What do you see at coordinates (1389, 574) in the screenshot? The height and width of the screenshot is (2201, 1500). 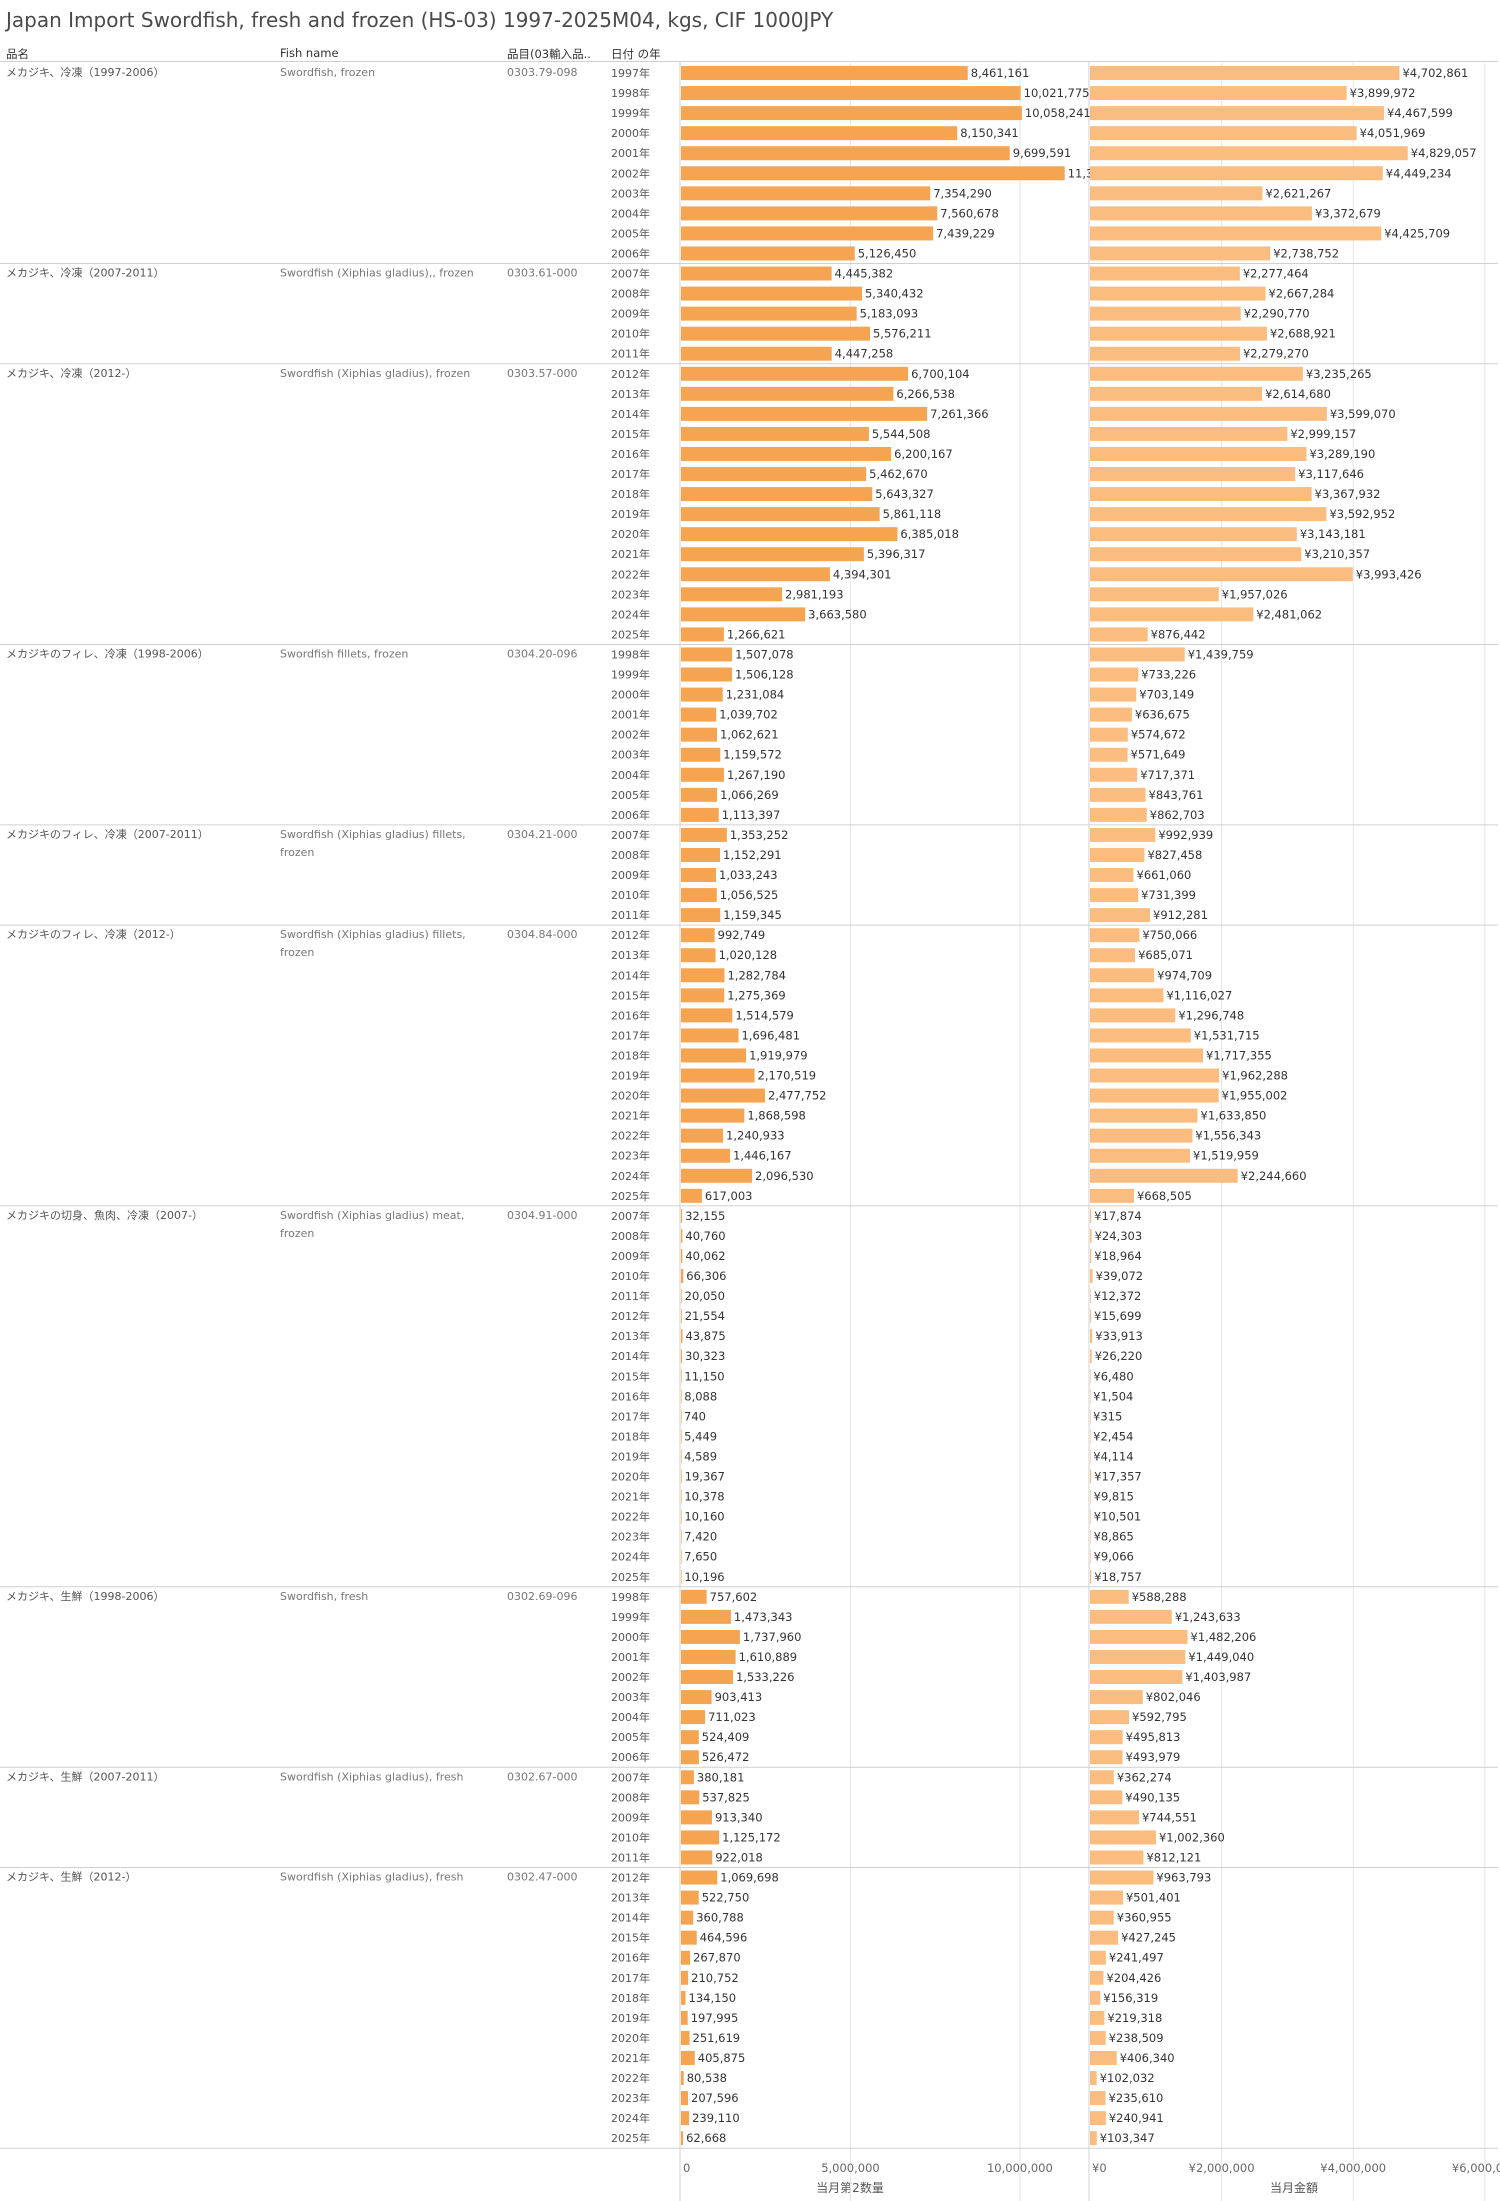 I see `value-data-label: ¥3,993,426` at bounding box center [1389, 574].